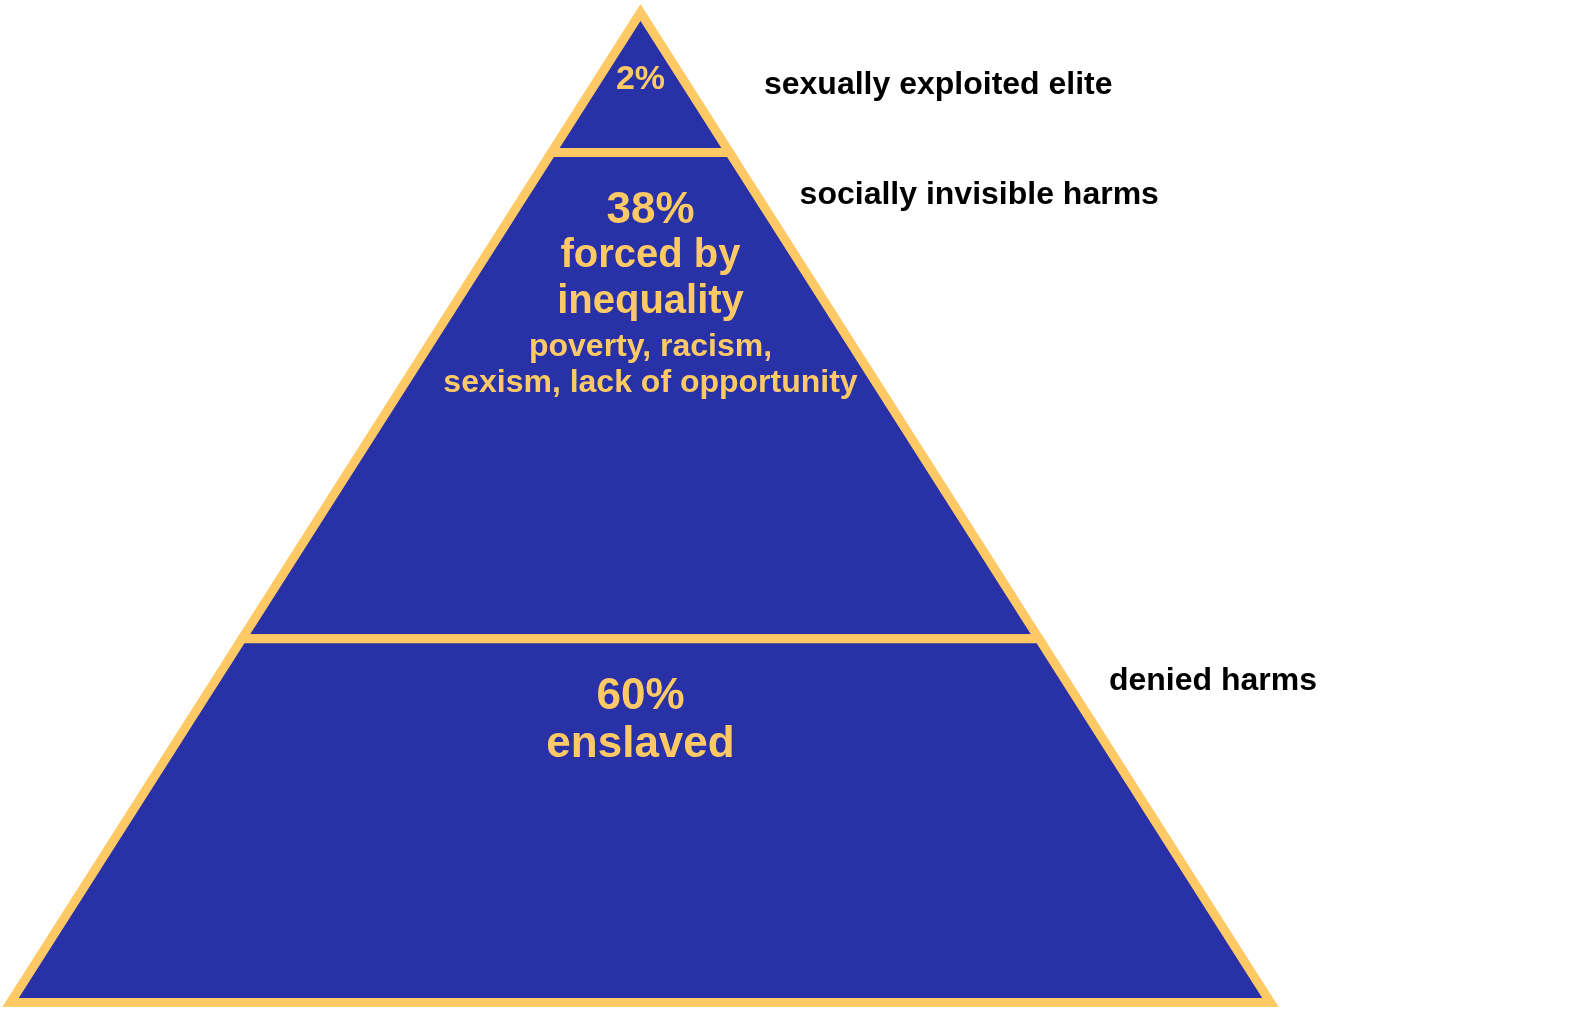 This screenshot has width=1596, height=1024. Describe the element at coordinates (650, 363) in the screenshot. I see `text: poverty, racism, sexism, lack of opportunity` at that location.